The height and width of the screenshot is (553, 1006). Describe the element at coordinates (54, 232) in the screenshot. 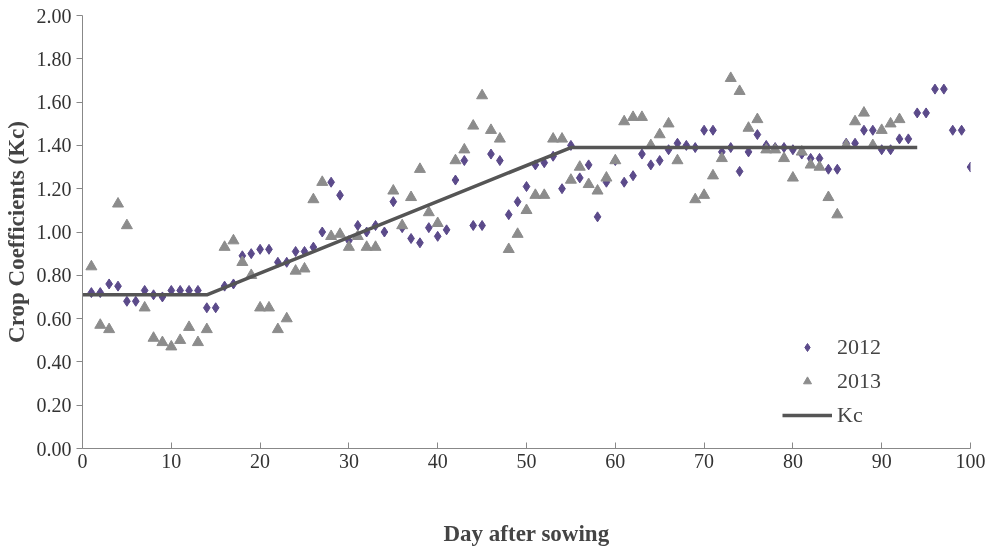

I see `y-tick-label: 1.00` at that location.